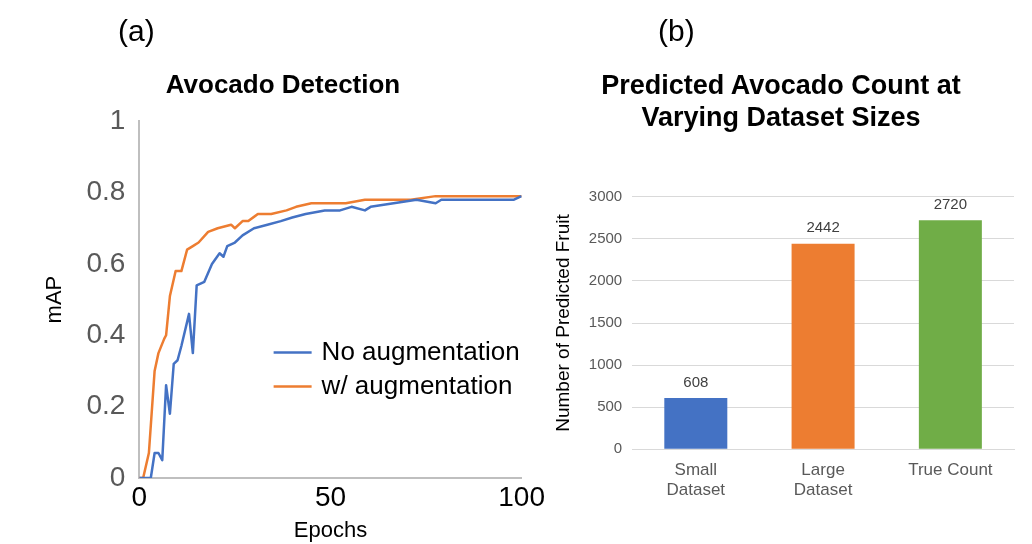 The image size is (1032, 544). What do you see at coordinates (605, 322) in the screenshot?
I see `y-tick-label: 1500` at bounding box center [605, 322].